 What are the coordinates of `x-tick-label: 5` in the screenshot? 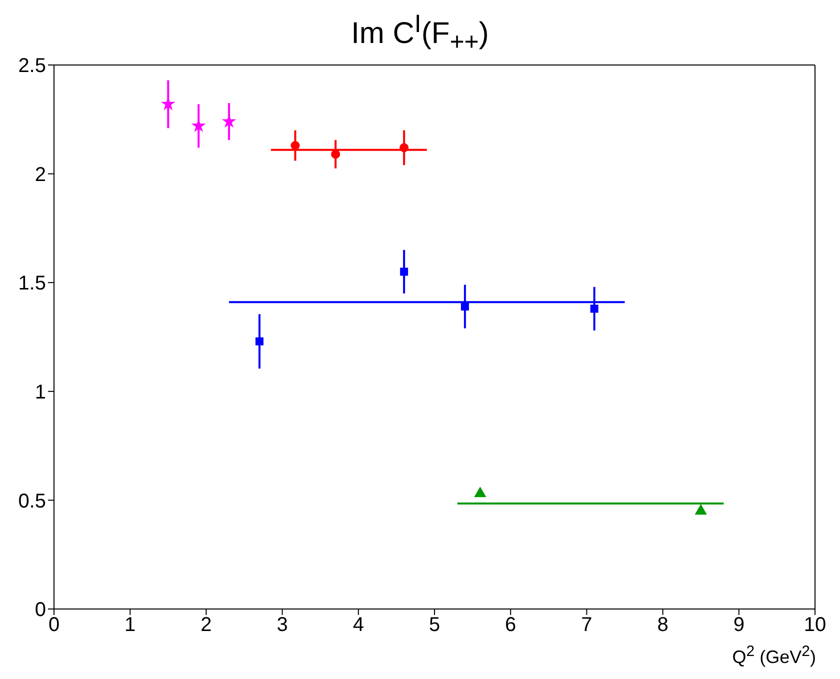 It's located at (434, 625).